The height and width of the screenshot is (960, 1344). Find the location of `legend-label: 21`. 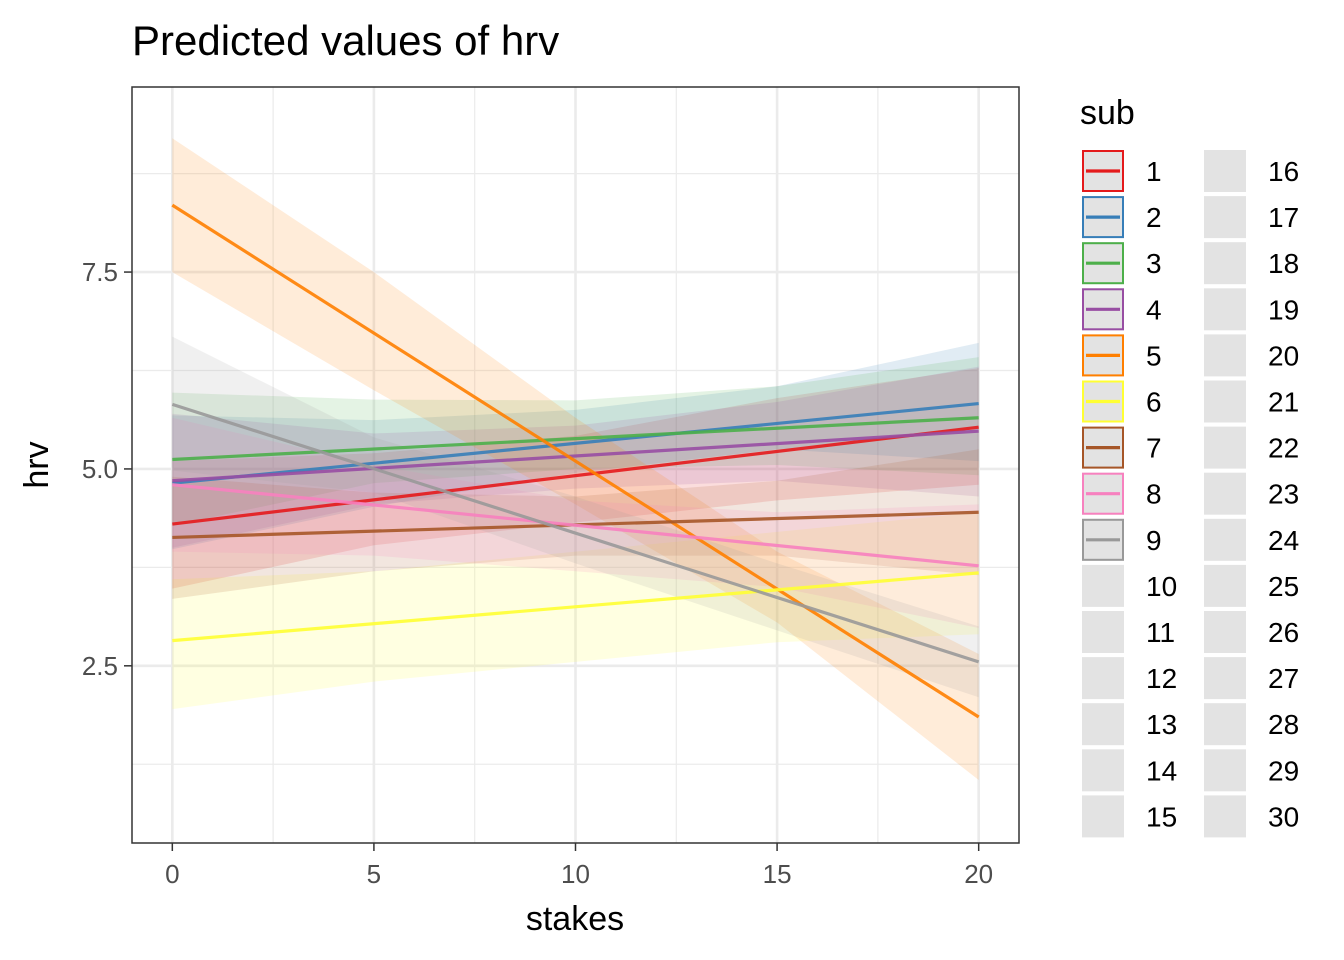

legend-label: 21 is located at coordinates (1283, 402).